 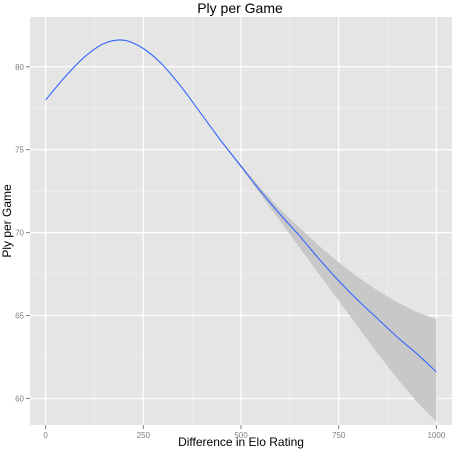 I want to click on x-tick-label: 0, so click(x=45, y=435).